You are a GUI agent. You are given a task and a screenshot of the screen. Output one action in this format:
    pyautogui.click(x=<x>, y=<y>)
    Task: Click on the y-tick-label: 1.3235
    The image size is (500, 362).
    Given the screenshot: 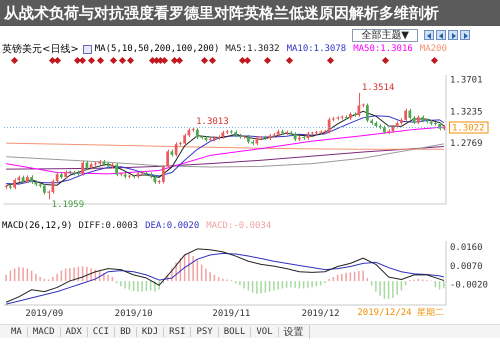 What is the action you would take?
    pyautogui.click(x=466, y=112)
    